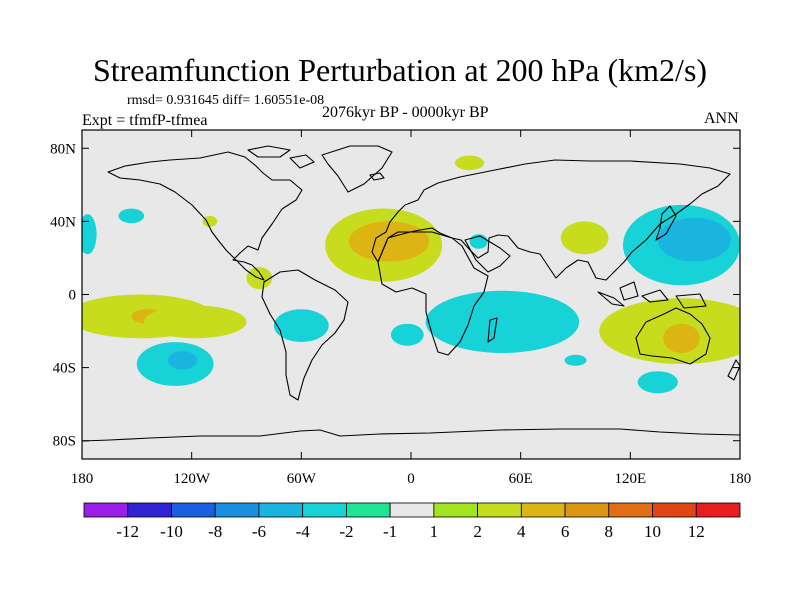 This screenshot has width=800, height=600. I want to click on colorbar-label: 6, so click(565, 531).